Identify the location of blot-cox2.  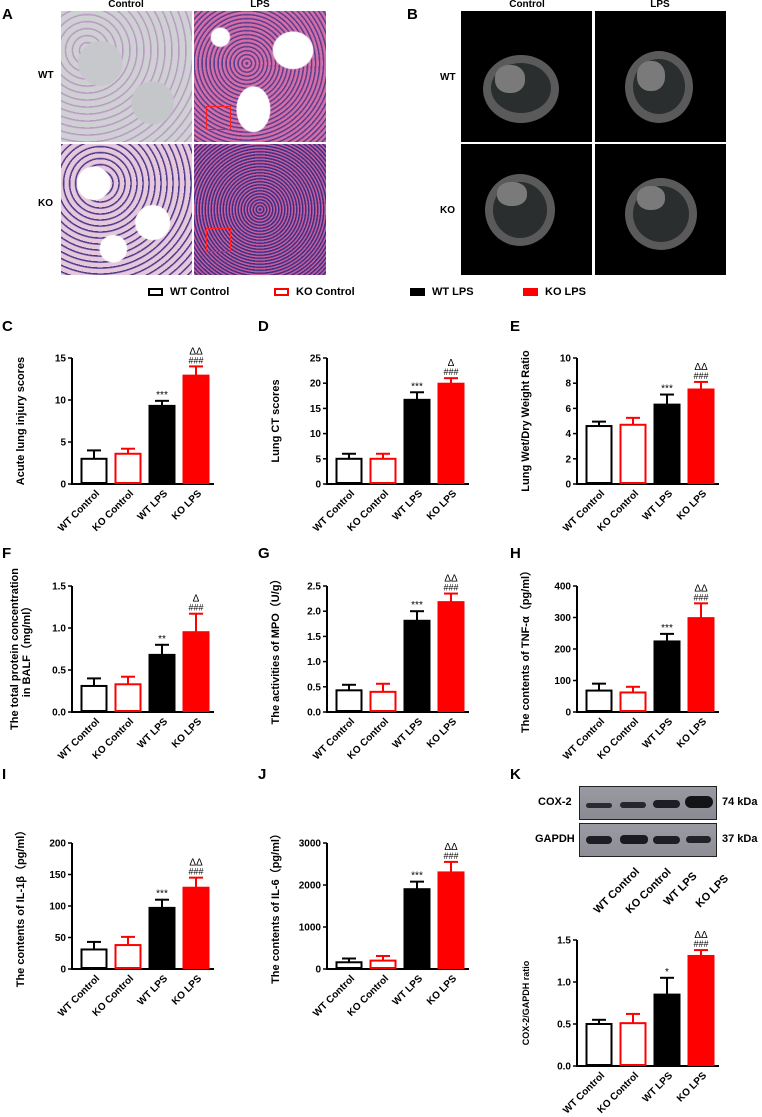
(648, 803).